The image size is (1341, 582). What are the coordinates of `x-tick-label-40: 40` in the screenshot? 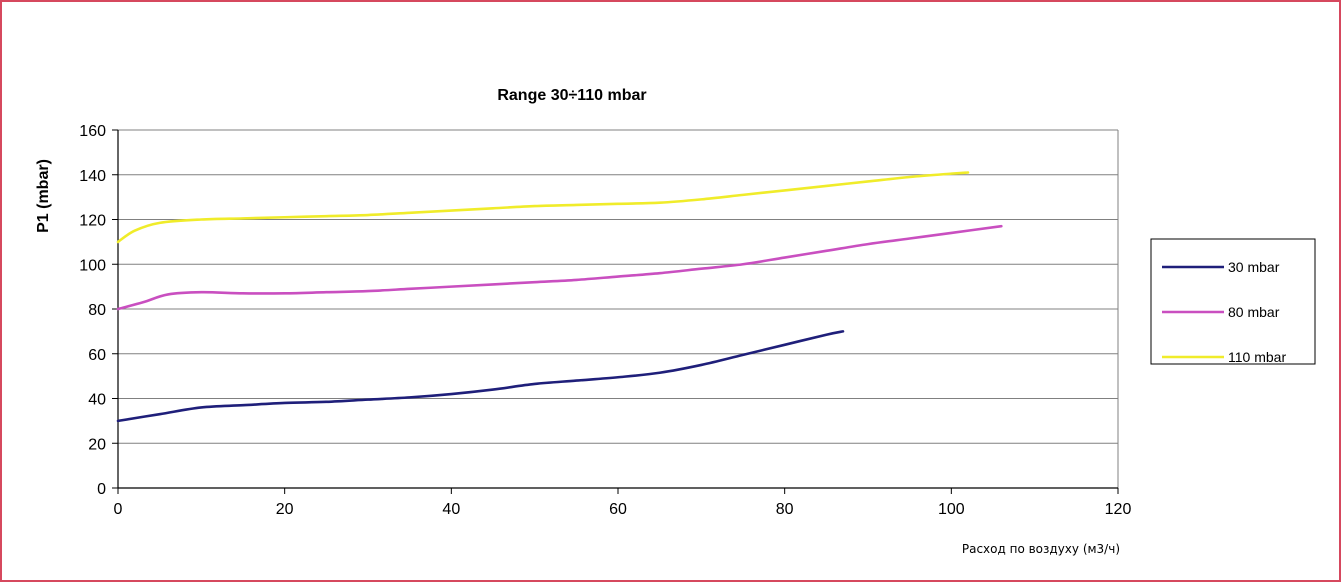 It's located at (451, 509).